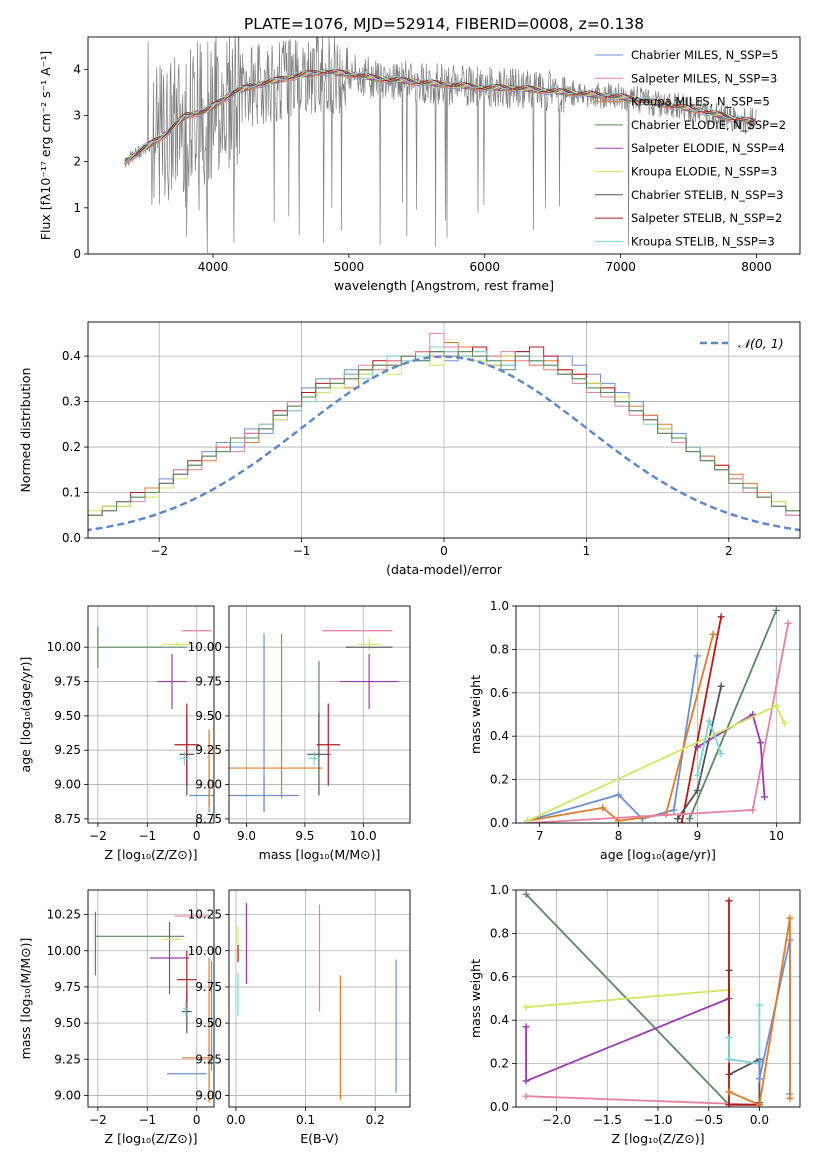 The height and width of the screenshot is (1170, 819). What do you see at coordinates (349, 267) in the screenshot?
I see `x-tick-label: 5000` at bounding box center [349, 267].